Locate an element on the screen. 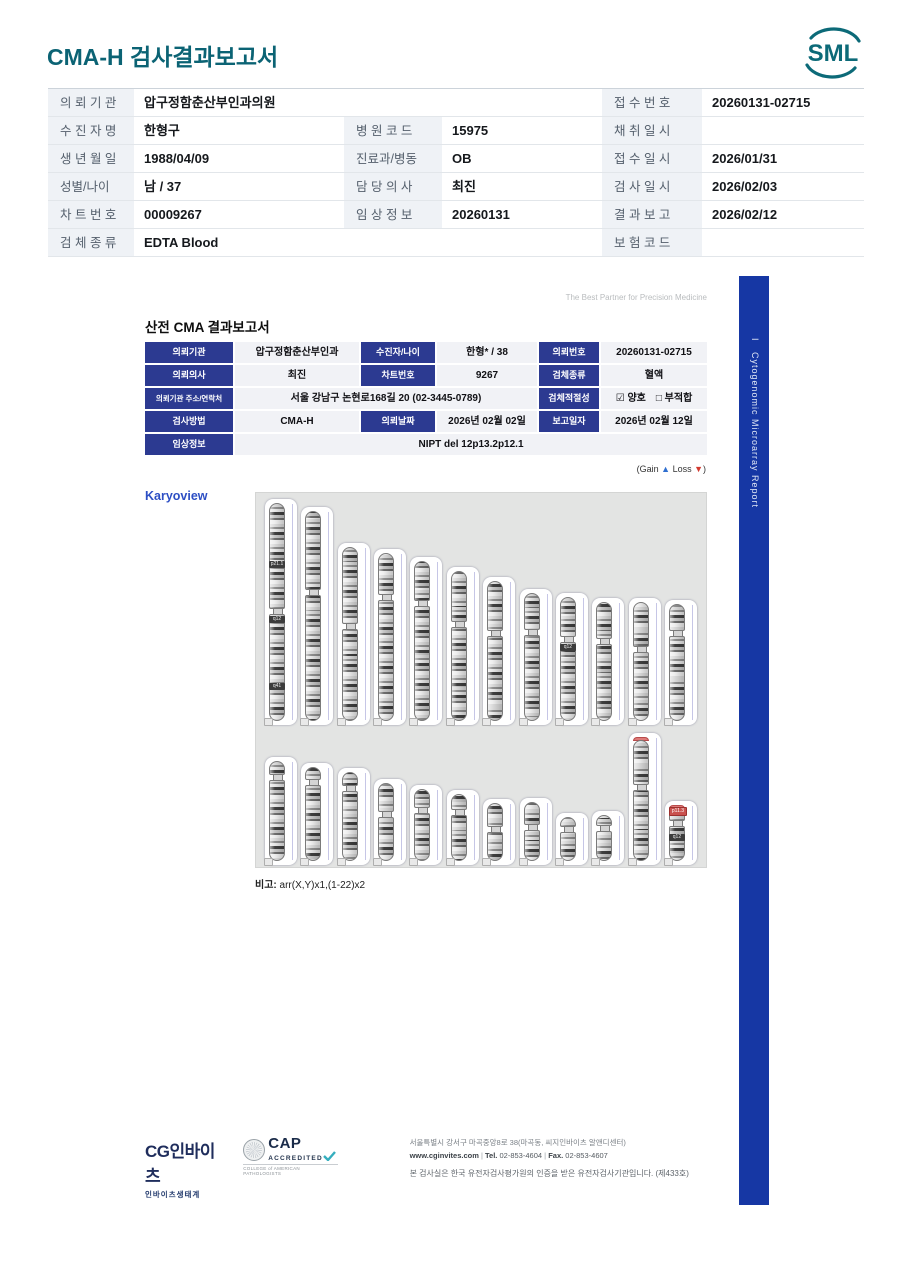 The image size is (900, 1271). field-label: 진료과/병동 is located at coordinates (393, 159).